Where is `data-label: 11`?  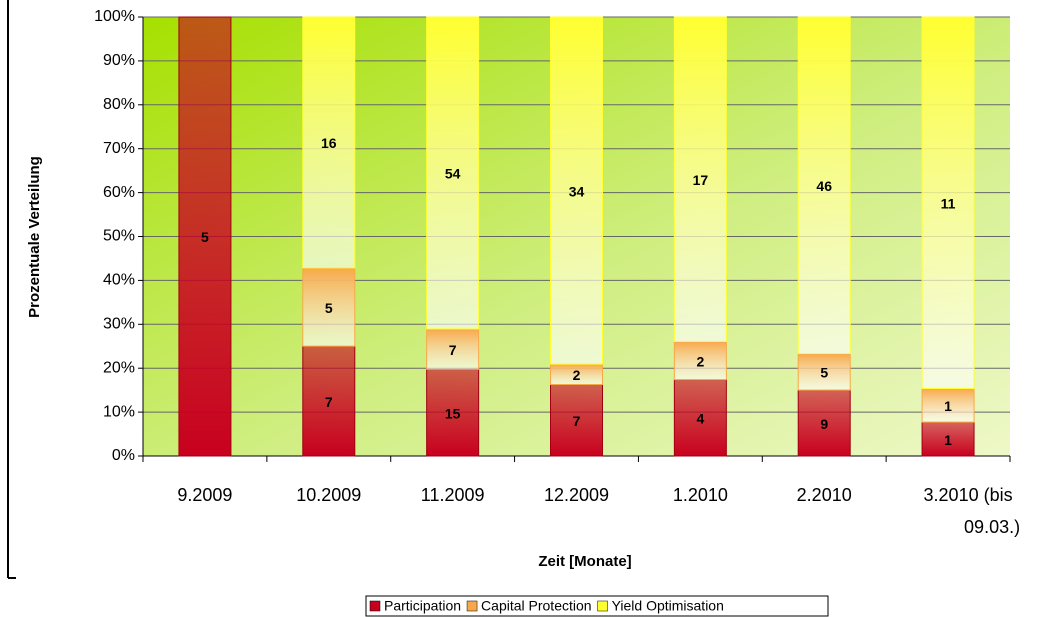 data-label: 11 is located at coordinates (948, 203).